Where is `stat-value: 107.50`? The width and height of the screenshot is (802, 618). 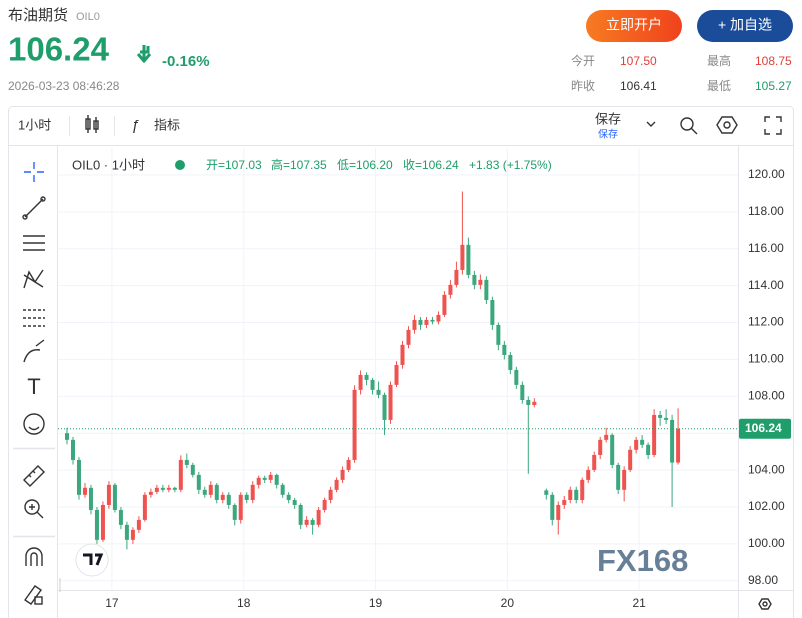 stat-value: 107.50 is located at coordinates (638, 61).